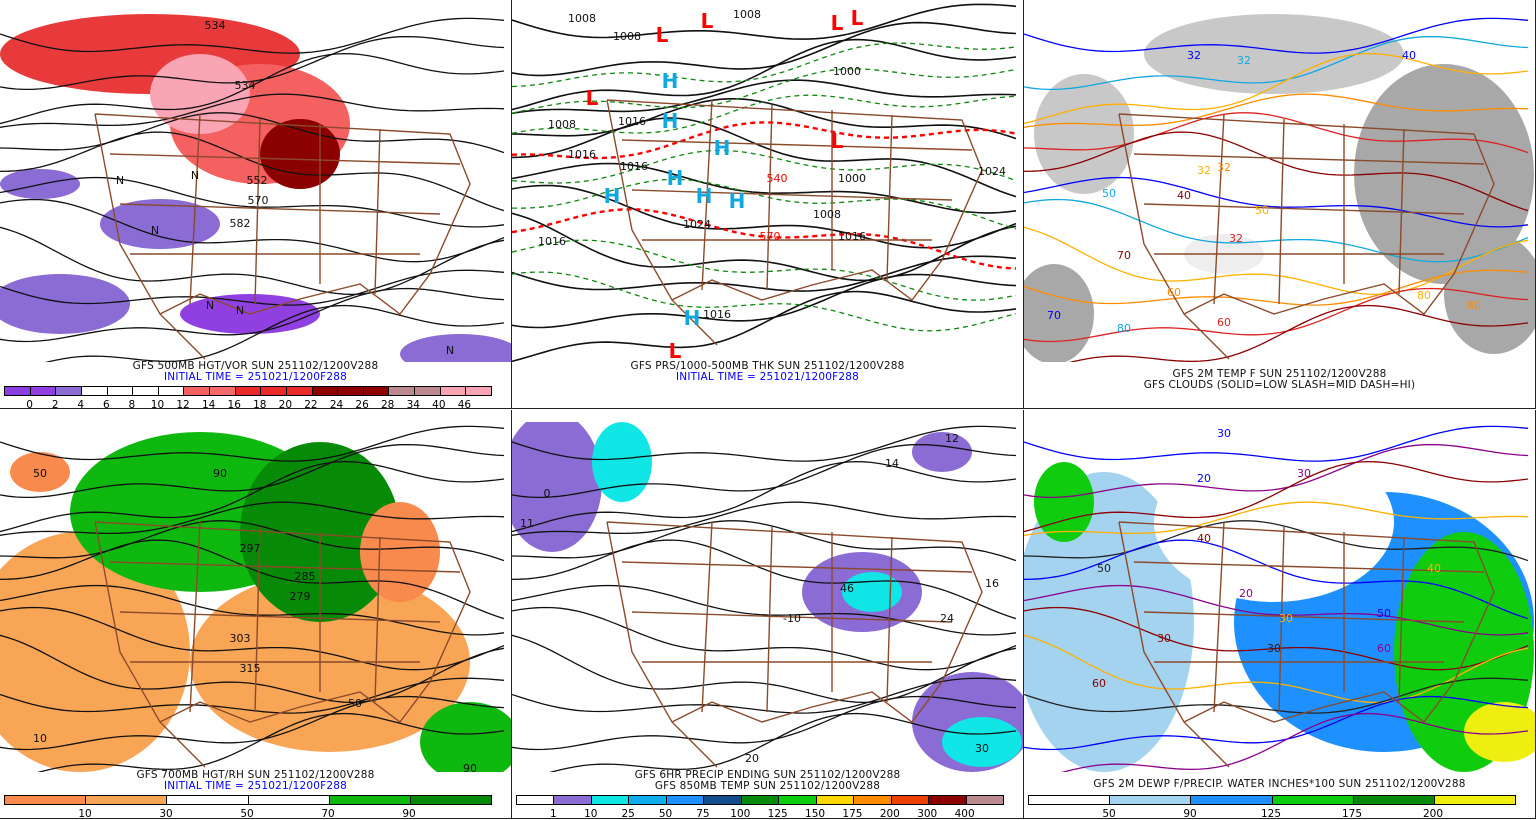 This screenshot has height=820, width=1536. I want to click on map-700mb-hgt-rh: 279 285 297 303 315 50 50 90 90 10, so click(255, 597).